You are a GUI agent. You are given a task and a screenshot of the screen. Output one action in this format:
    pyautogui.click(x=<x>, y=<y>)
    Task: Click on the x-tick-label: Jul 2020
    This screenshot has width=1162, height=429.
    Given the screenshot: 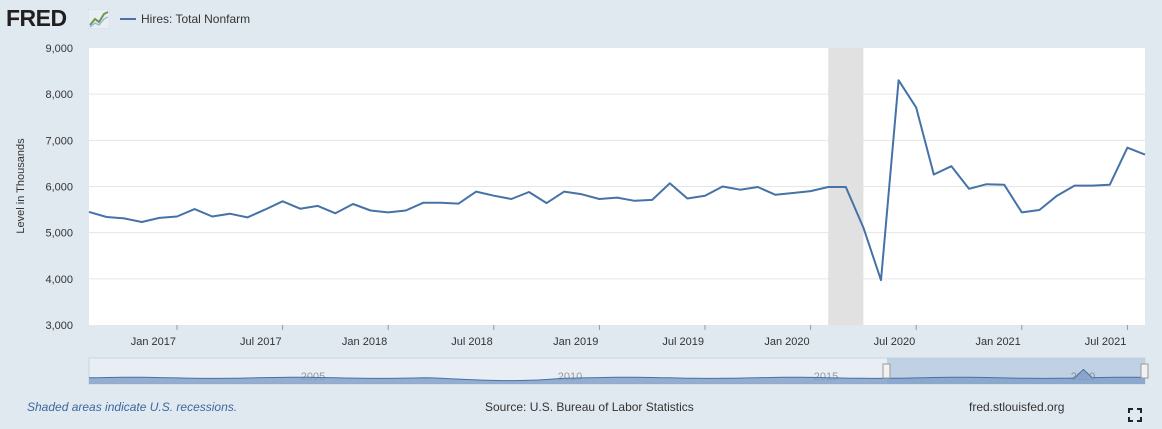 What is the action you would take?
    pyautogui.click(x=895, y=342)
    